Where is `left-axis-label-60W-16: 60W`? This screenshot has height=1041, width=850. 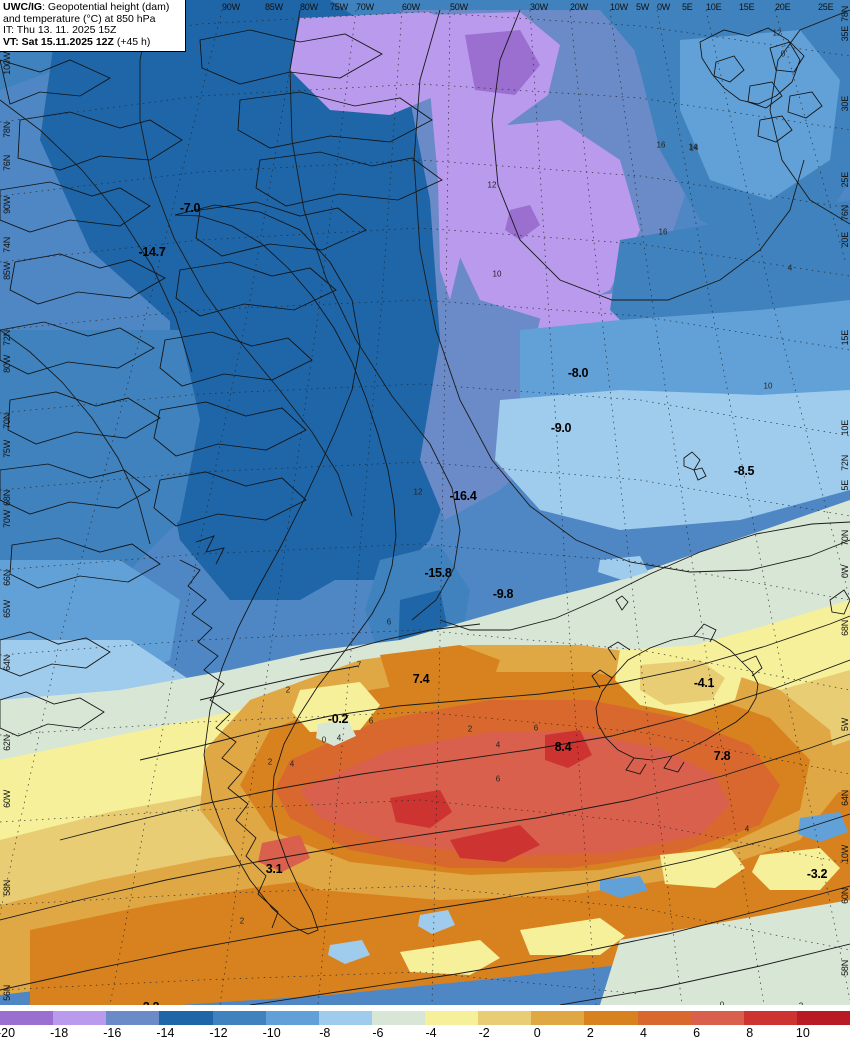 left-axis-label-60W-16: 60W is located at coordinates (7, 799).